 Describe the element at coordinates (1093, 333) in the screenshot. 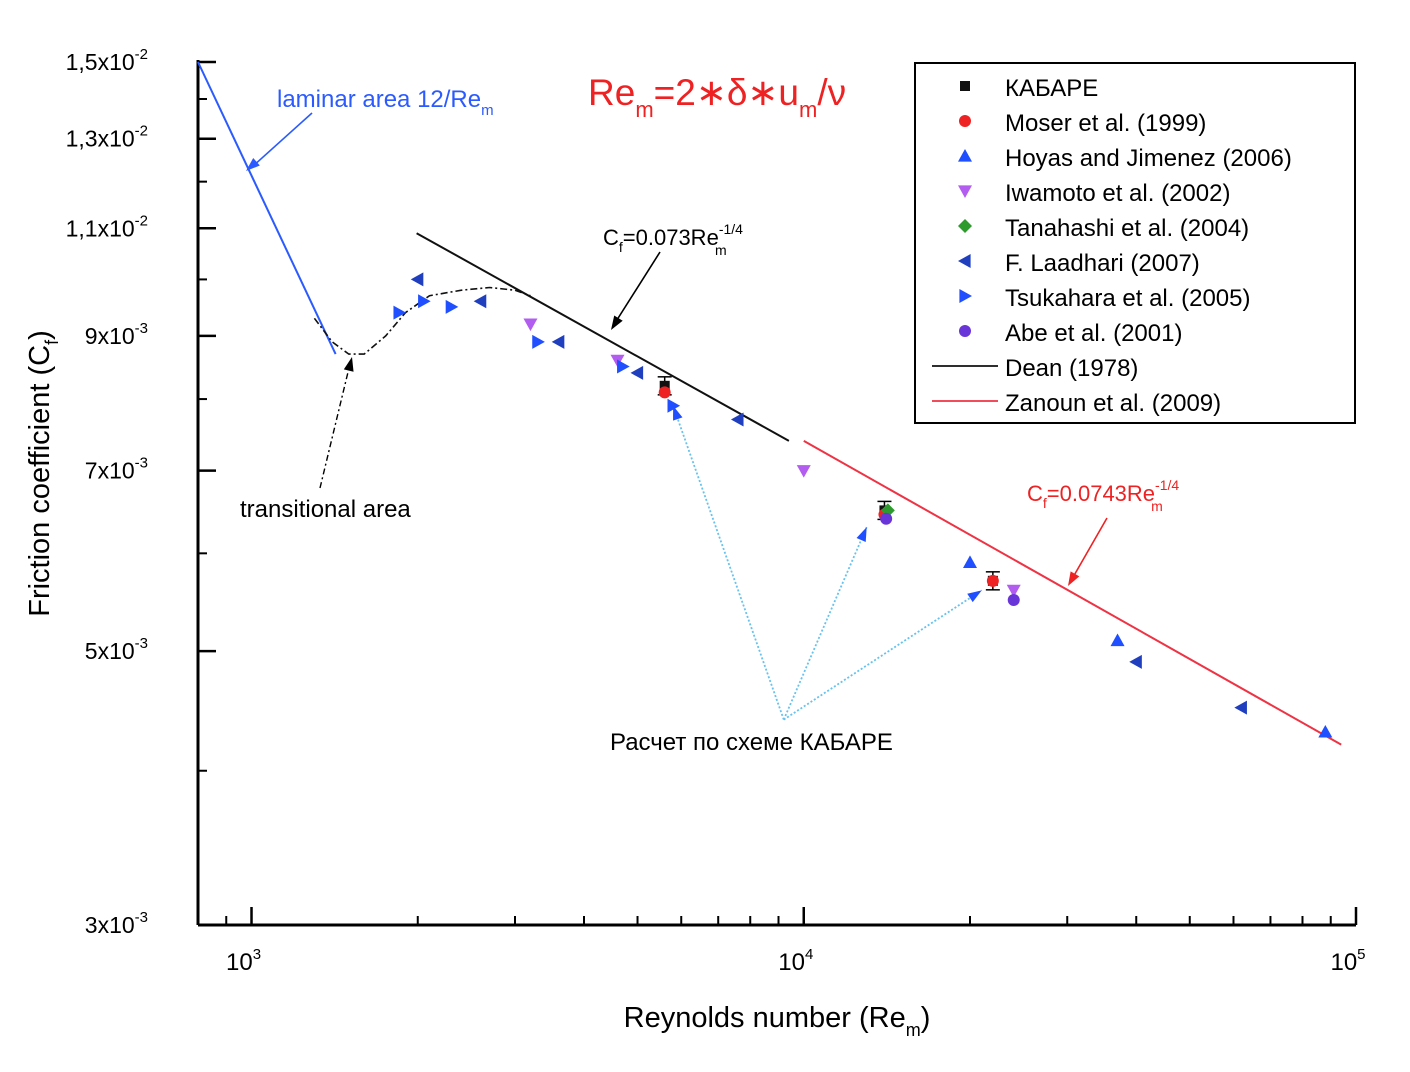

I see `legend-entry: Abe et al. (2001)` at that location.